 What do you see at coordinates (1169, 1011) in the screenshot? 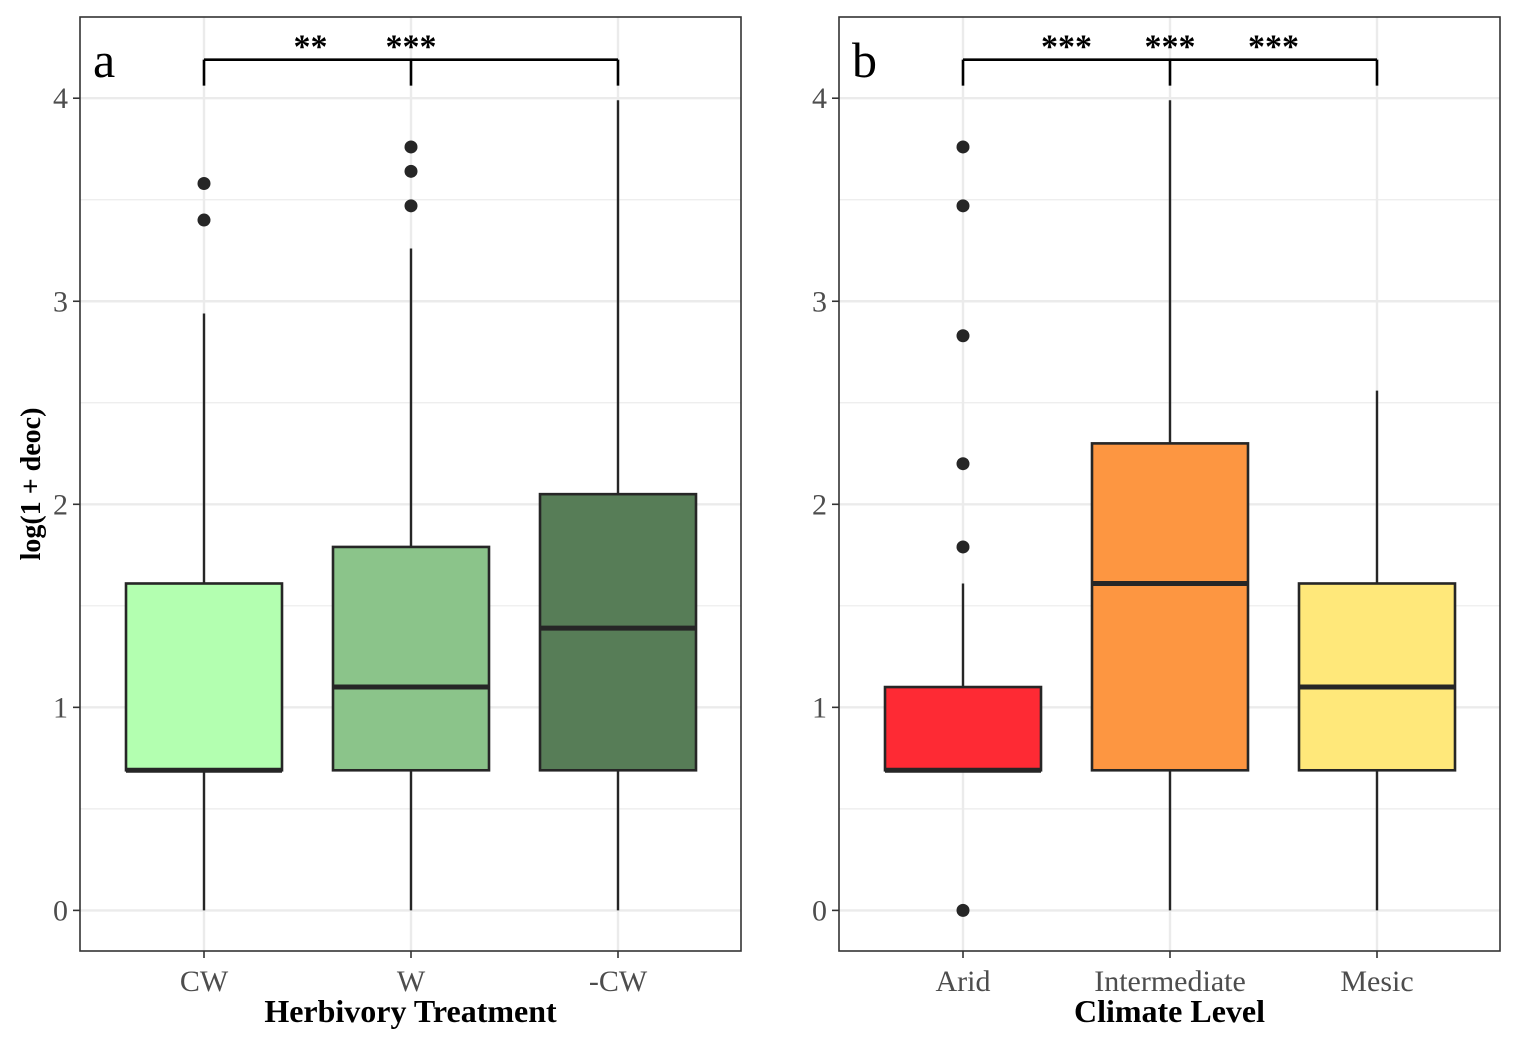
I see `x-axis-title: Climate Level` at bounding box center [1169, 1011].